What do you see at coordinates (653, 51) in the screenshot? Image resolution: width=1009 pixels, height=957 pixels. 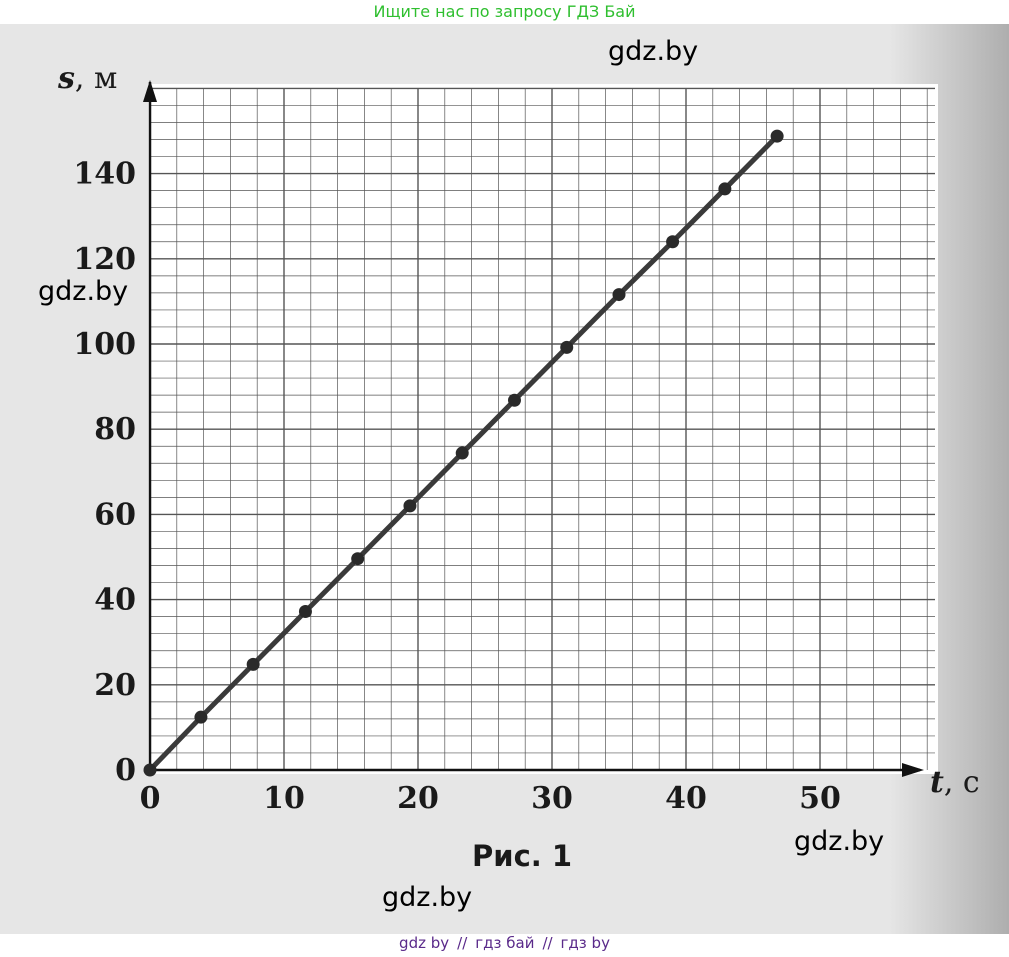 I see `watermark-top: gdz.by` at bounding box center [653, 51].